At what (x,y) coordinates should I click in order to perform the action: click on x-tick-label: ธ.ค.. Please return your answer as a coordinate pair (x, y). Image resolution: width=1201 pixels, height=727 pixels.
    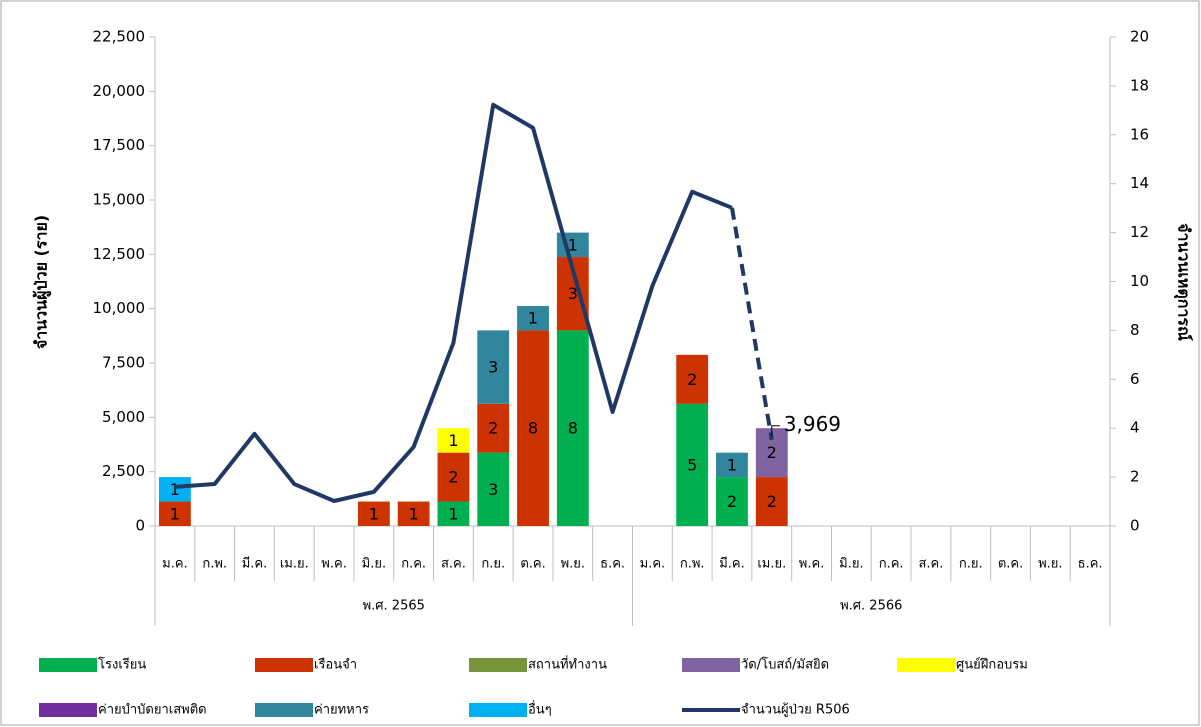
    Looking at the image, I should click on (612, 564).